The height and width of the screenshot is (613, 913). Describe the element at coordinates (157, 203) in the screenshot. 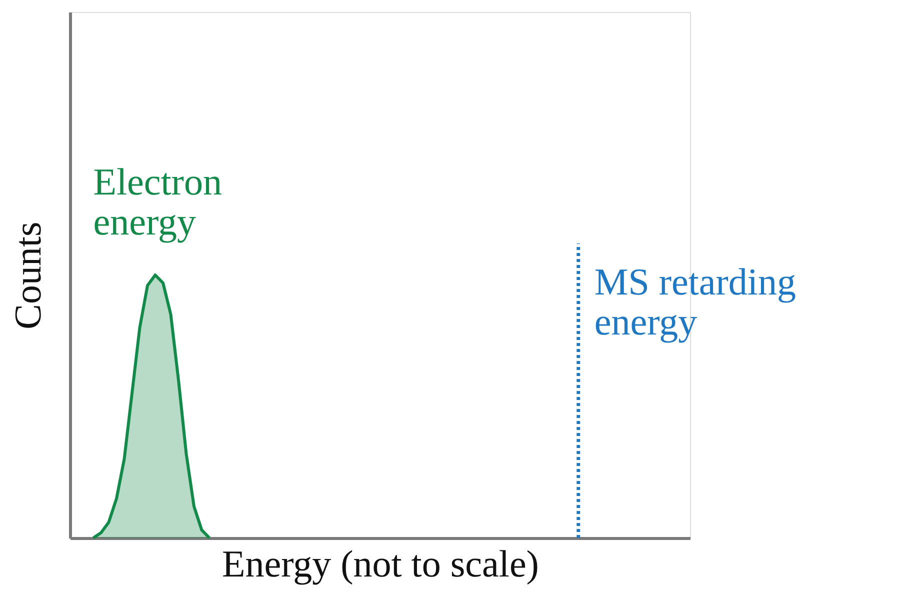

I see `series-label: Electron energy` at that location.